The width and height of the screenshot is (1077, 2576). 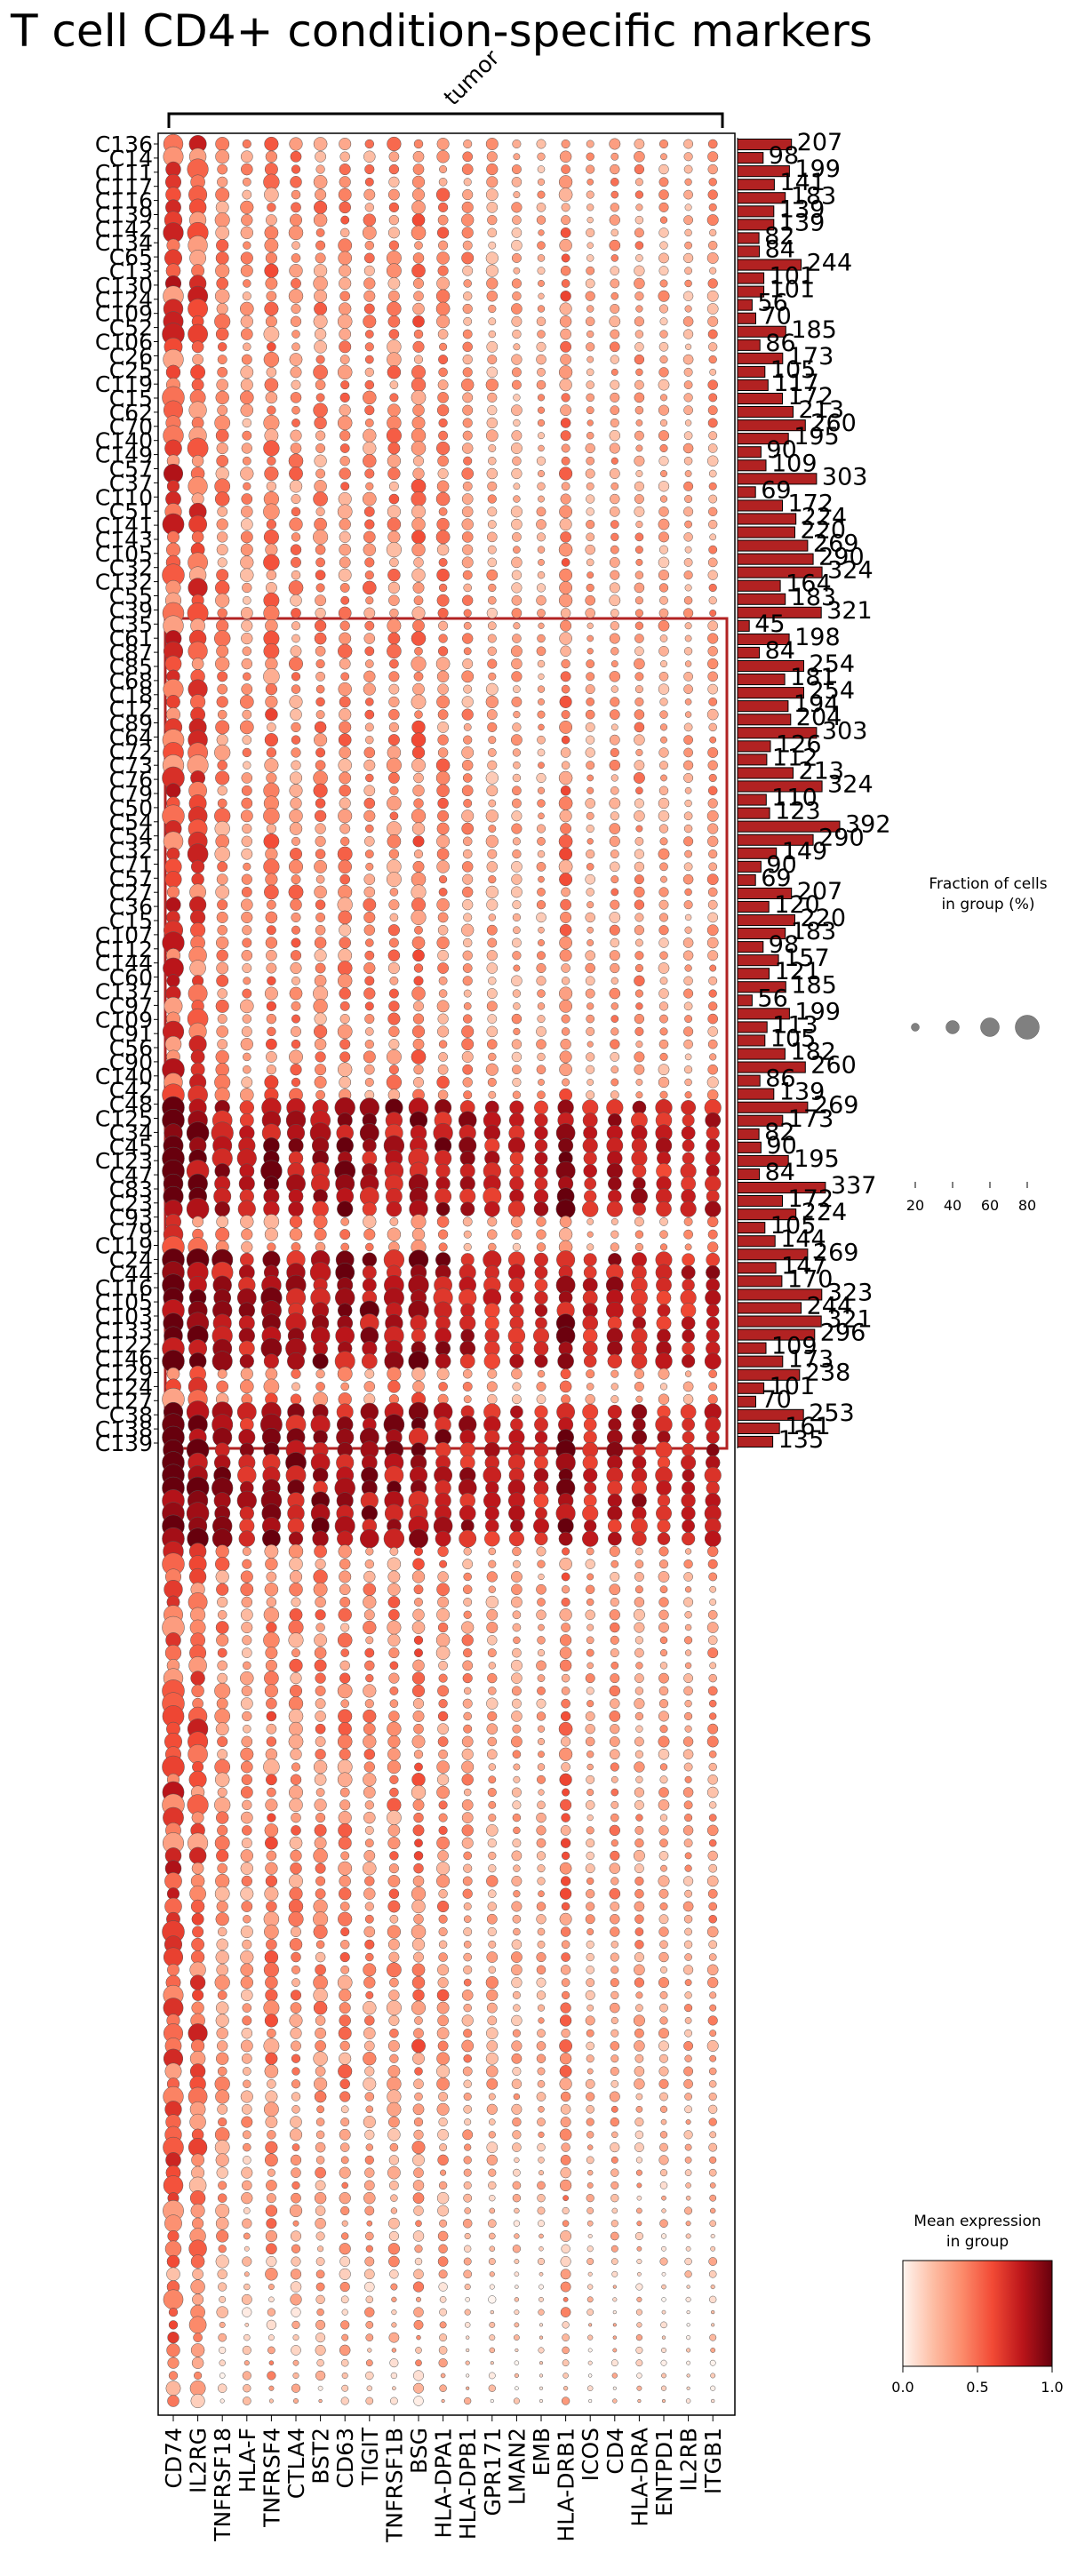 I want to click on bar-value-label: 290, so click(x=842, y=838).